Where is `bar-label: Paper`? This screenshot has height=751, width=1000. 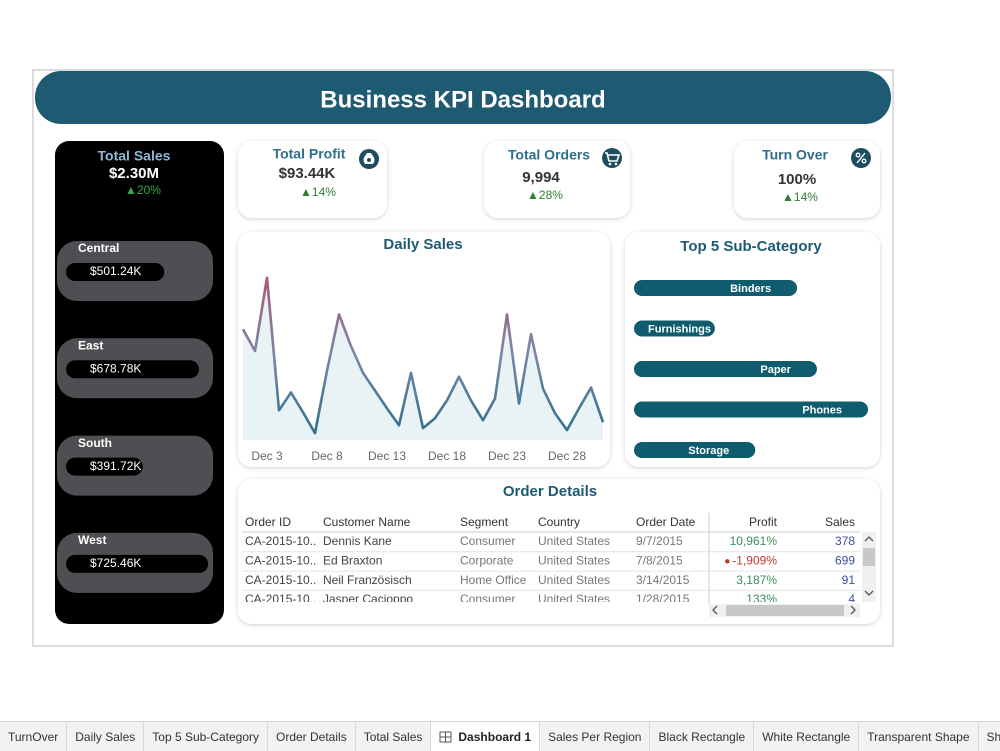 bar-label: Paper is located at coordinates (775, 370).